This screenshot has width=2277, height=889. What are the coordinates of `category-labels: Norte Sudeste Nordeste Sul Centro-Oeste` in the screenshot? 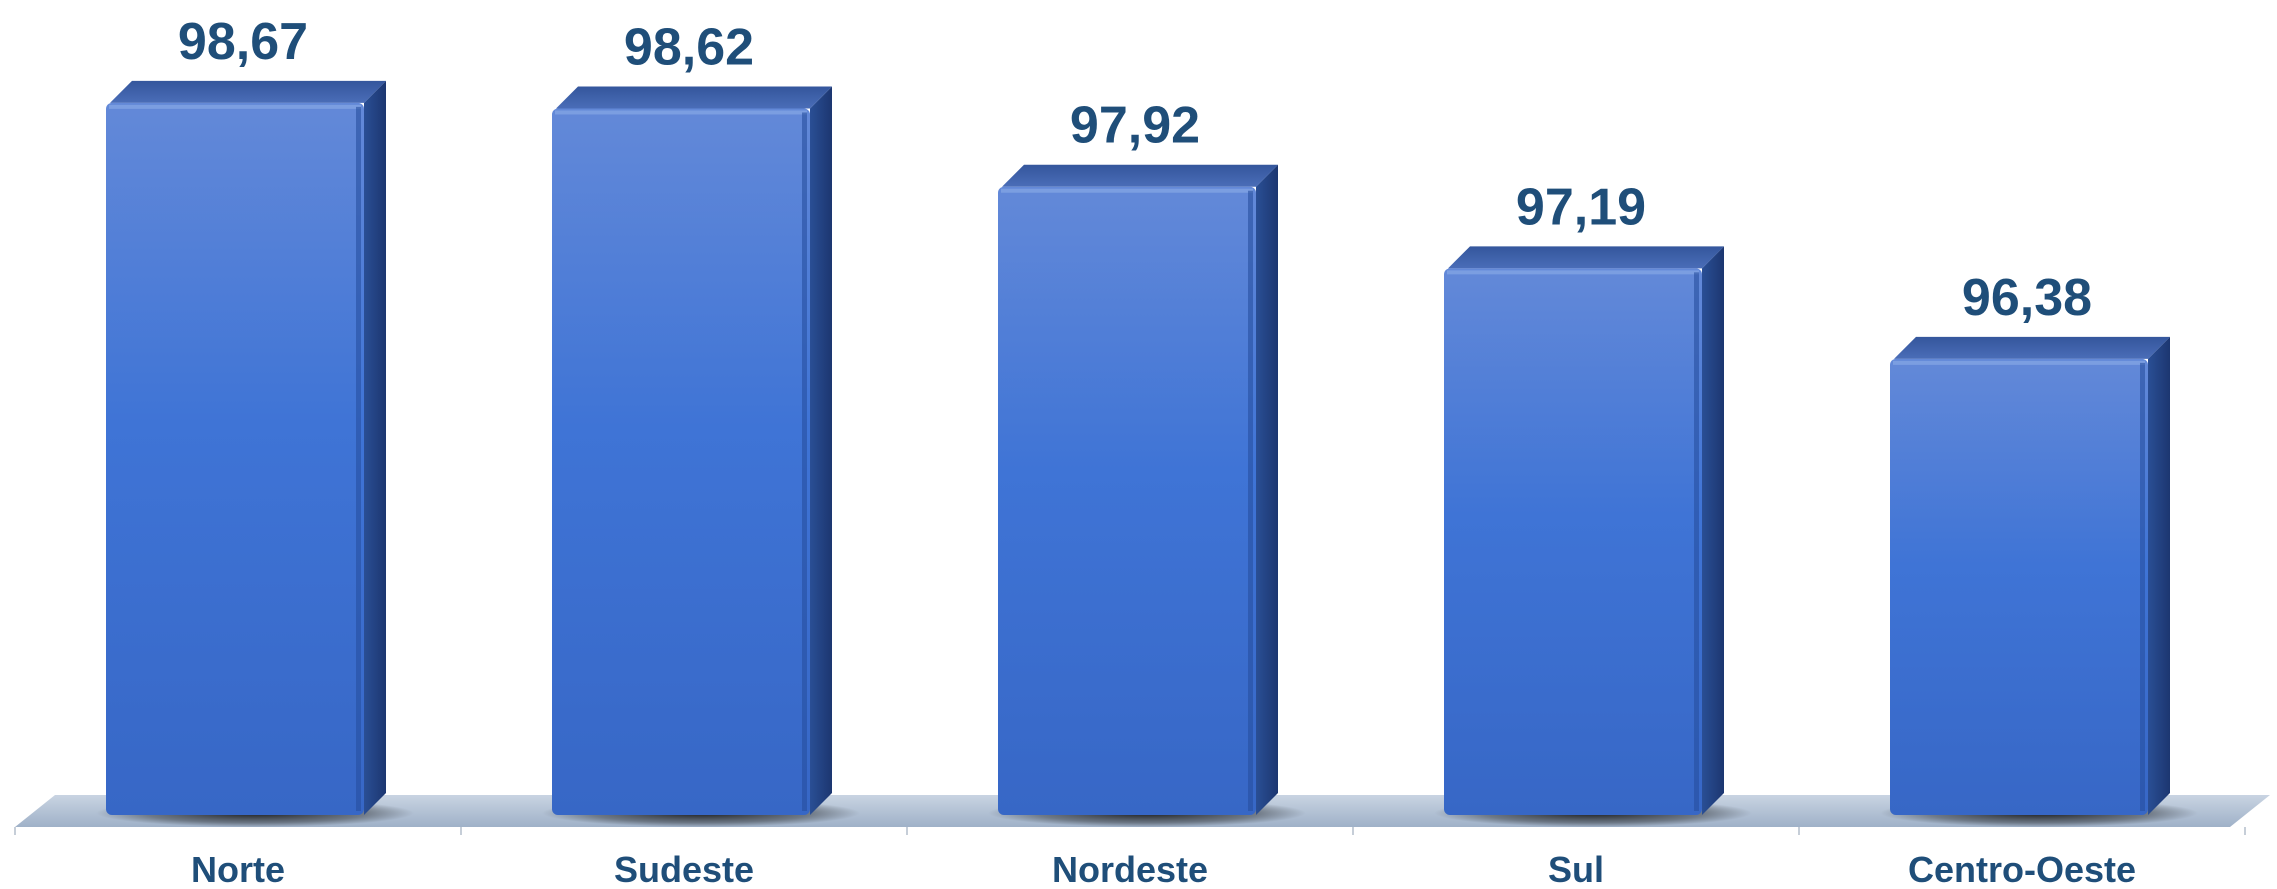 It's located at (1163, 869).